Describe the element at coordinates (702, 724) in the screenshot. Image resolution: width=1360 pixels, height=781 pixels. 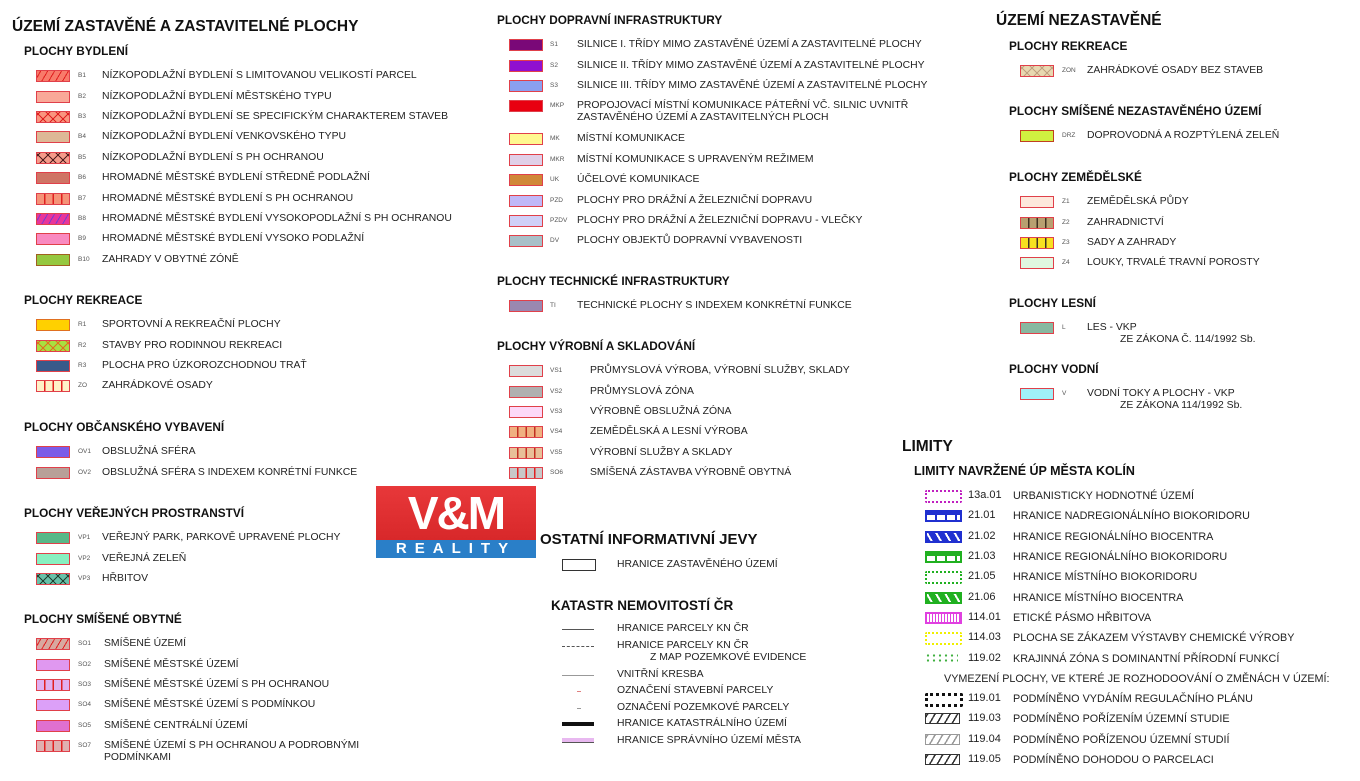
I see `legend-label: HRANICE KATASTRÁLNÍHO ÚZEMÍ` at that location.